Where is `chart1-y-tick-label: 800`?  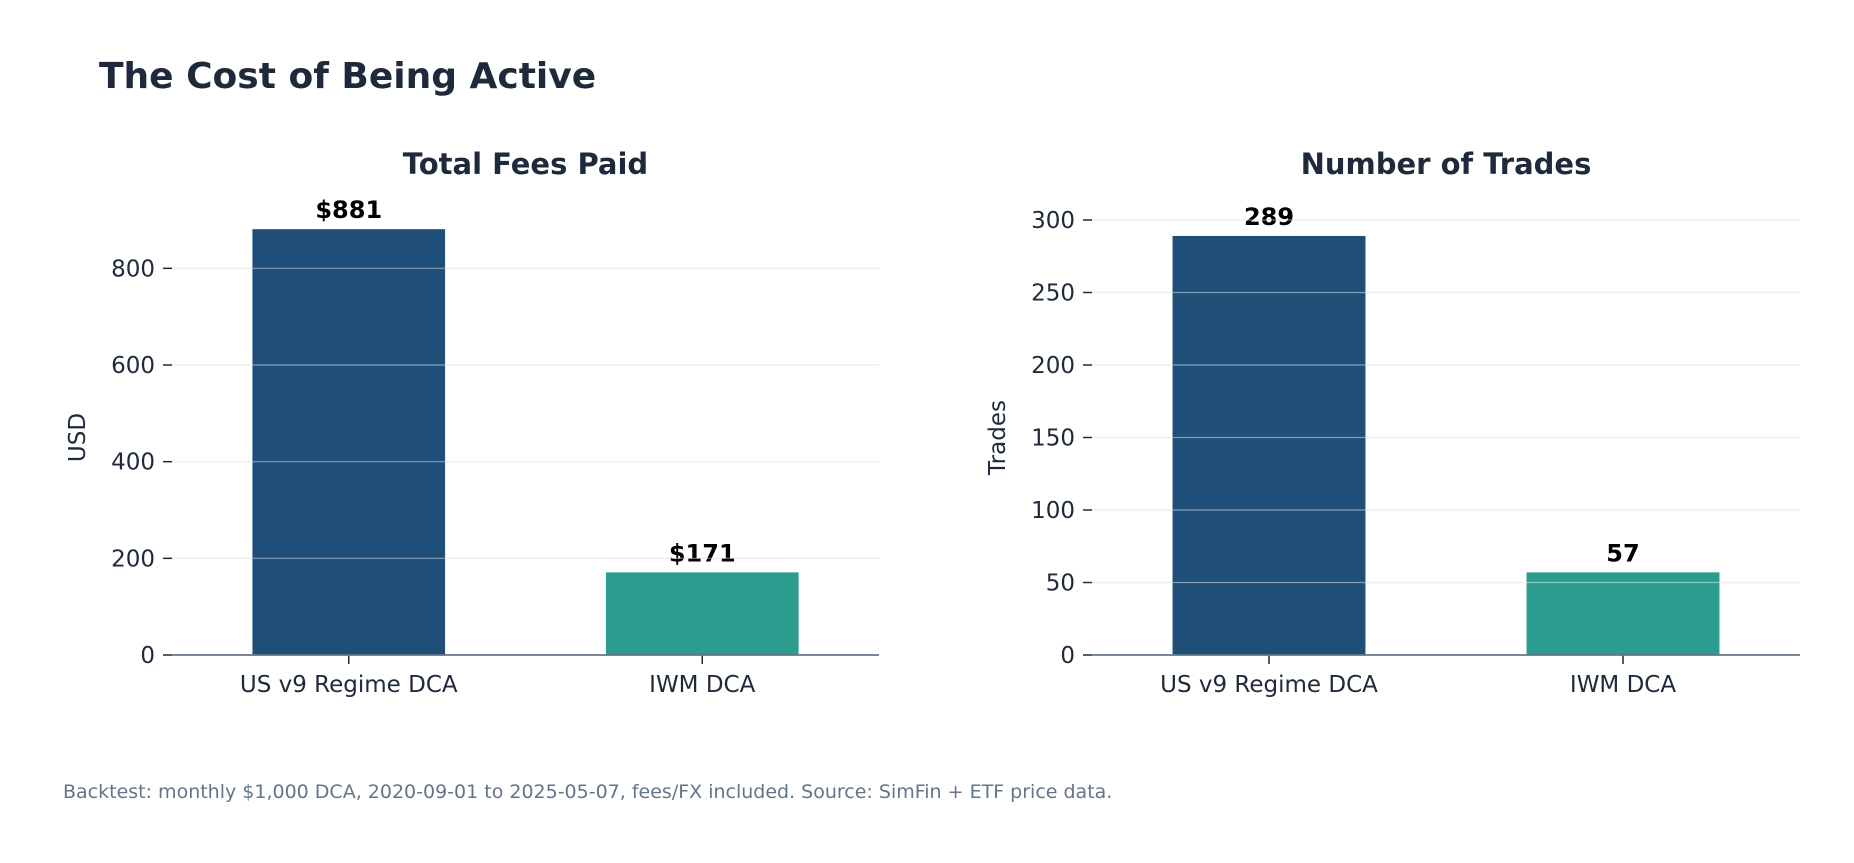
chart1-y-tick-label: 800 is located at coordinates (133, 269).